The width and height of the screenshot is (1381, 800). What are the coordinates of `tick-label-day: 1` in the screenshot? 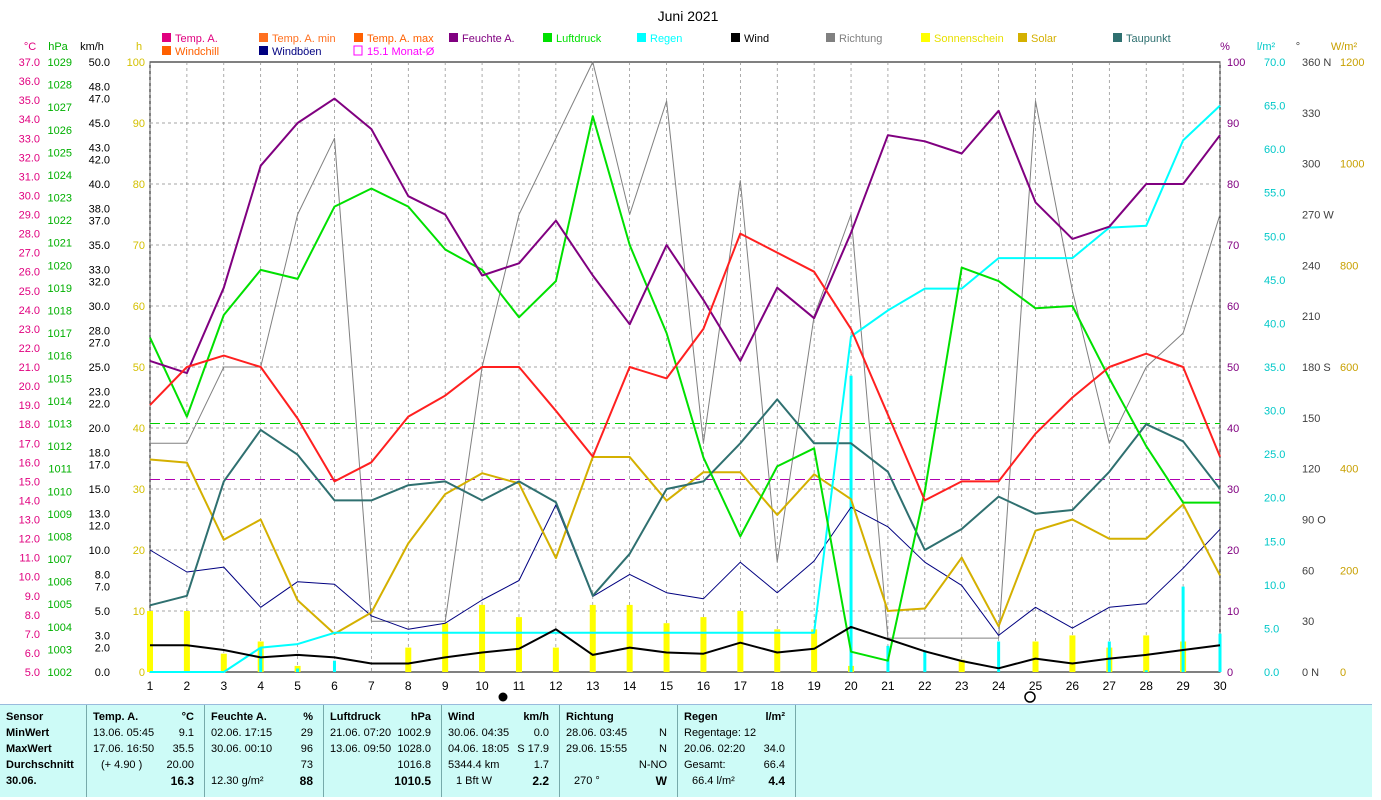 It's located at (150, 686).